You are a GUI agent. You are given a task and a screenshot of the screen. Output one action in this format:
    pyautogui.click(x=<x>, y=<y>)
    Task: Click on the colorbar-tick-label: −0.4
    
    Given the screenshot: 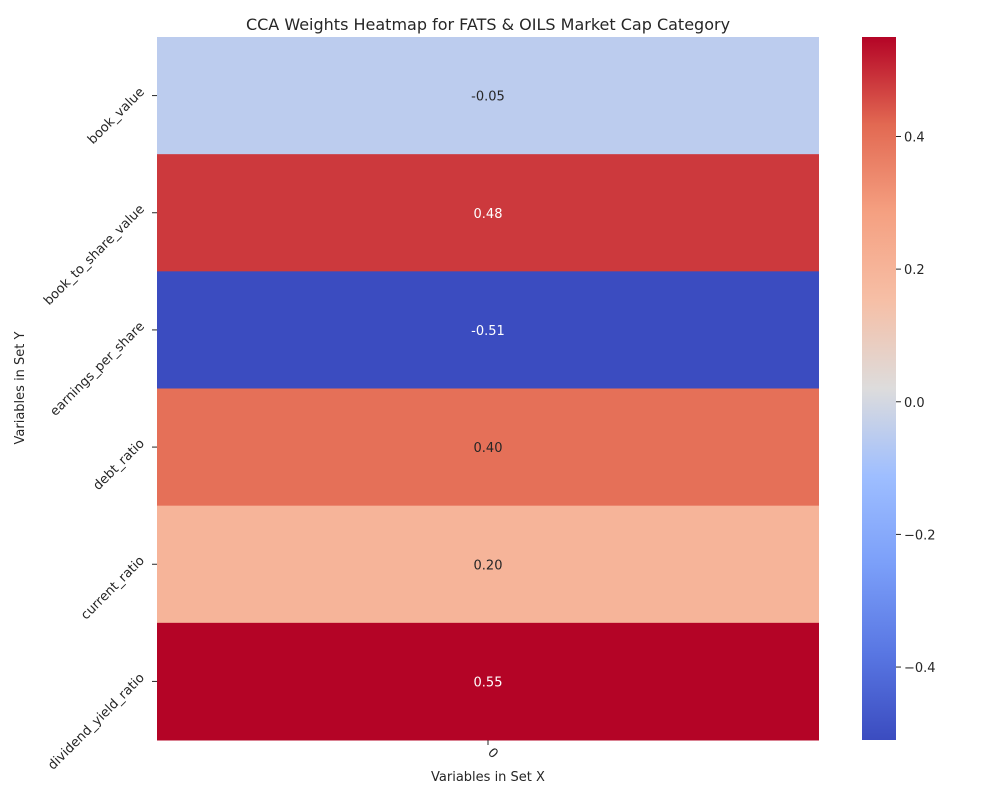 What is the action you would take?
    pyautogui.click(x=920, y=668)
    